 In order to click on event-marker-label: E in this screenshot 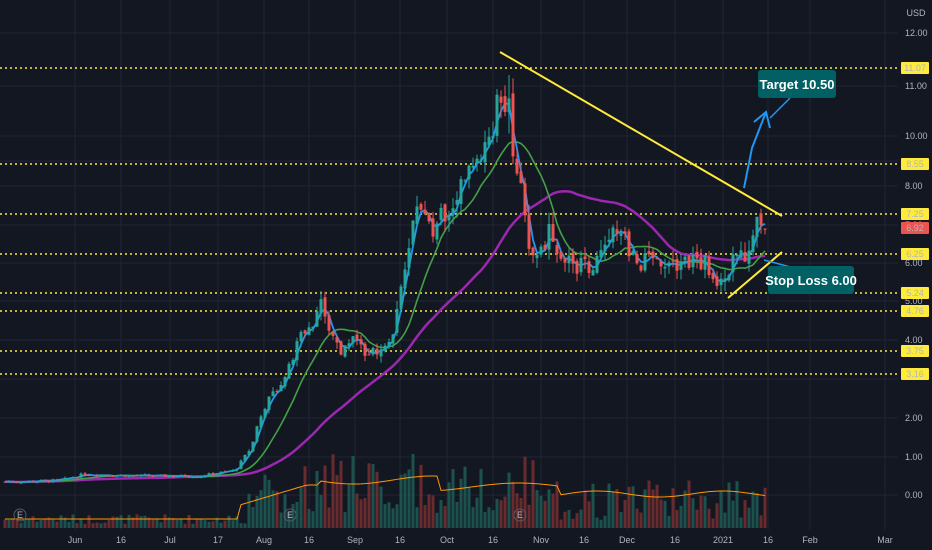, I will do `click(20, 515)`.